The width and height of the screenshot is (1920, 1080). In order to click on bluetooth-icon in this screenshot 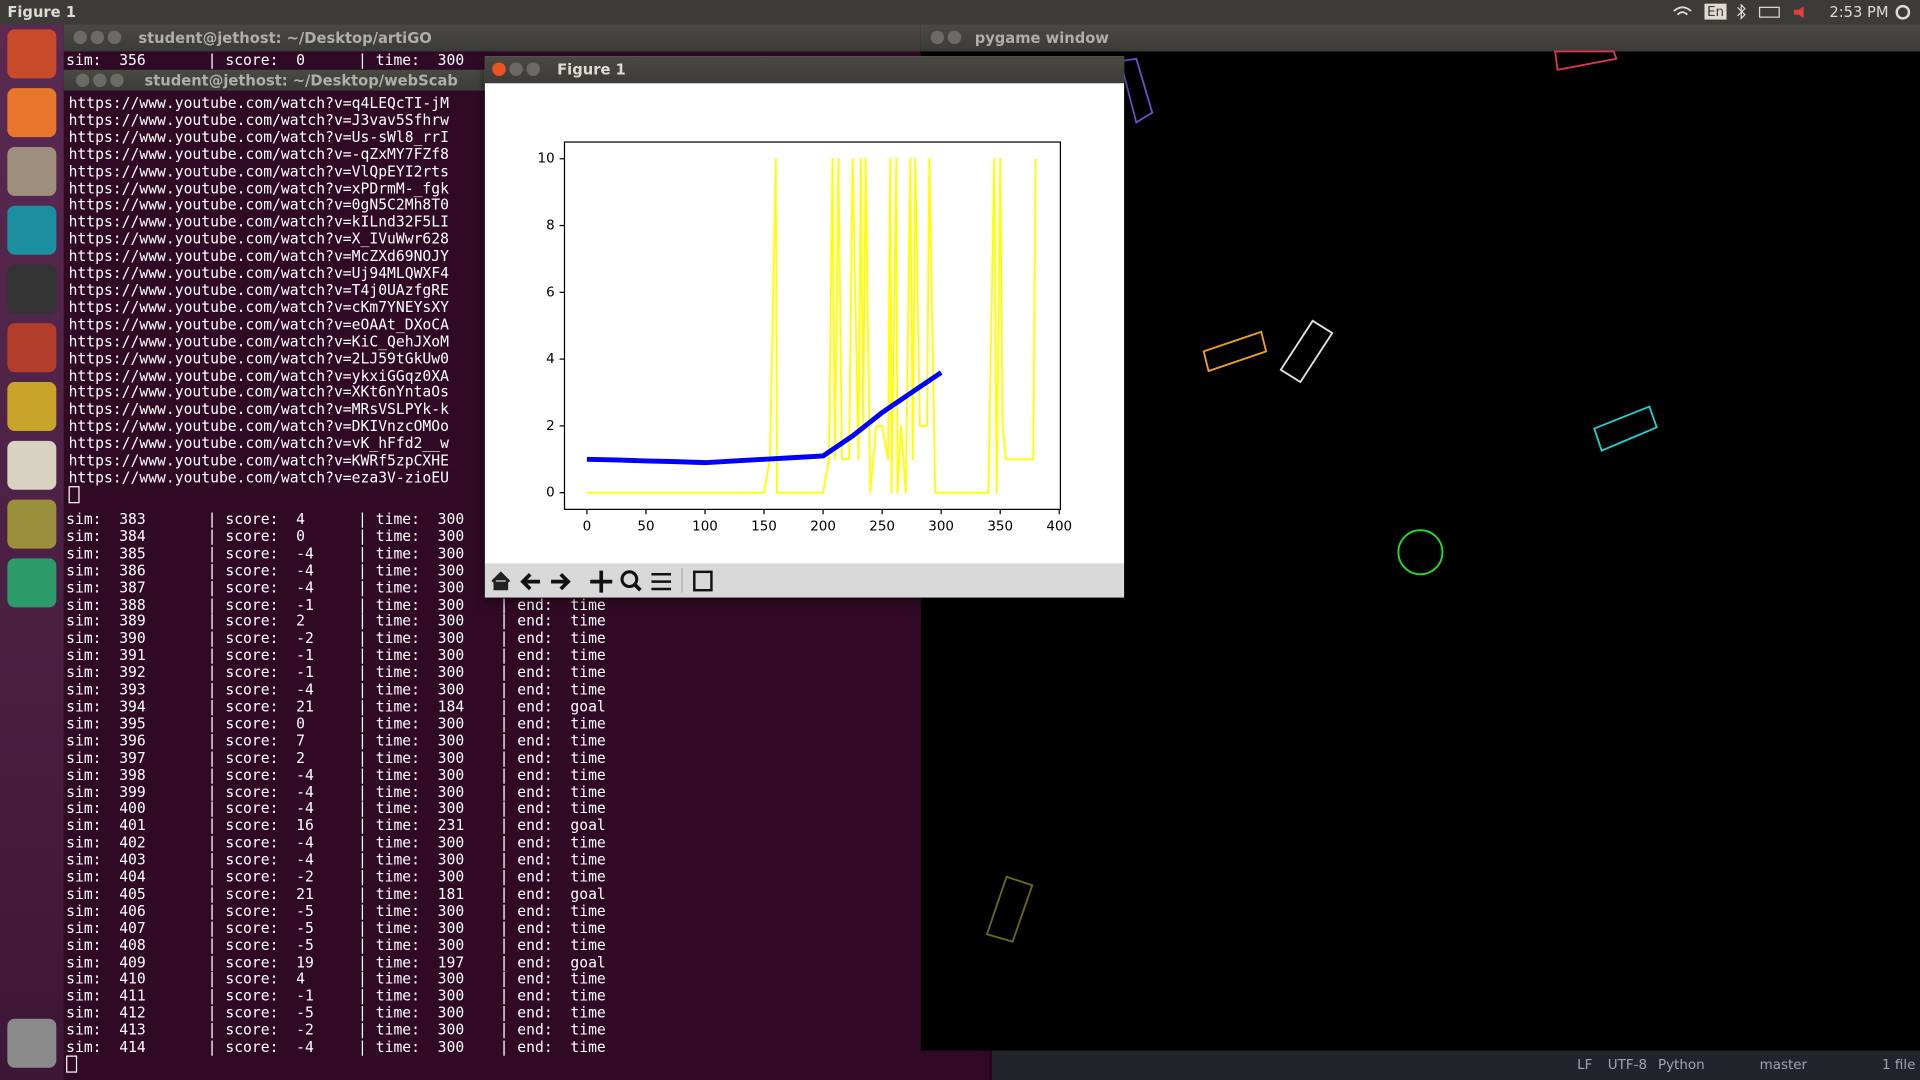, I will do `click(1741, 11)`.